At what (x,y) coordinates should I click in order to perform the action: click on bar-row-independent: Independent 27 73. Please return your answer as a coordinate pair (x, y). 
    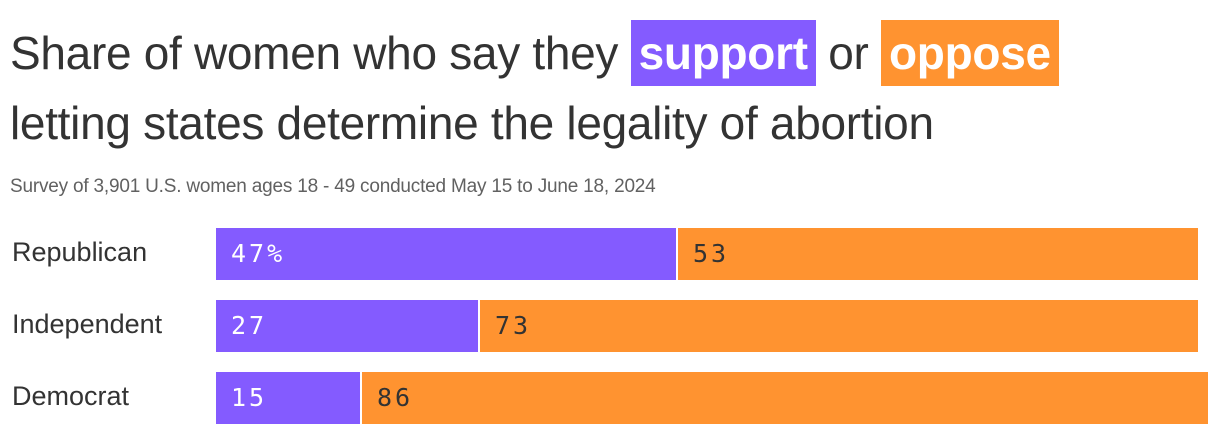
    Looking at the image, I should click on (610, 326).